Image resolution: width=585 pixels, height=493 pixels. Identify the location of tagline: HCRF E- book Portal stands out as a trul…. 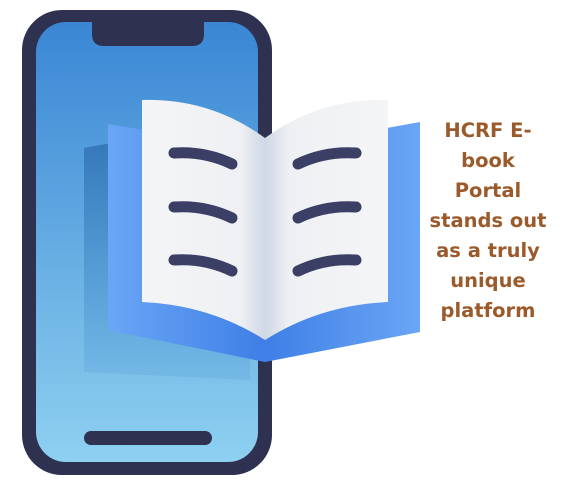
(488, 220).